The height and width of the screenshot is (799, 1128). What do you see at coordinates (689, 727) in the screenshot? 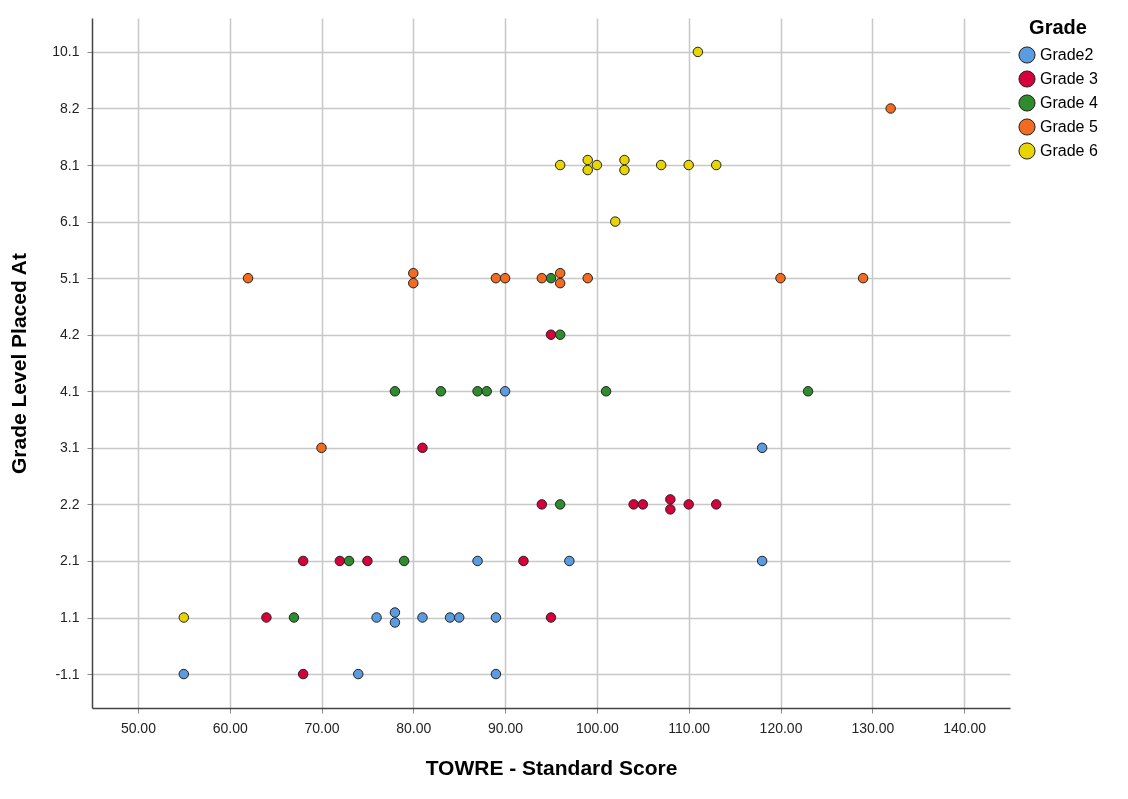
I see `x-tick-label: 110.00` at bounding box center [689, 727].